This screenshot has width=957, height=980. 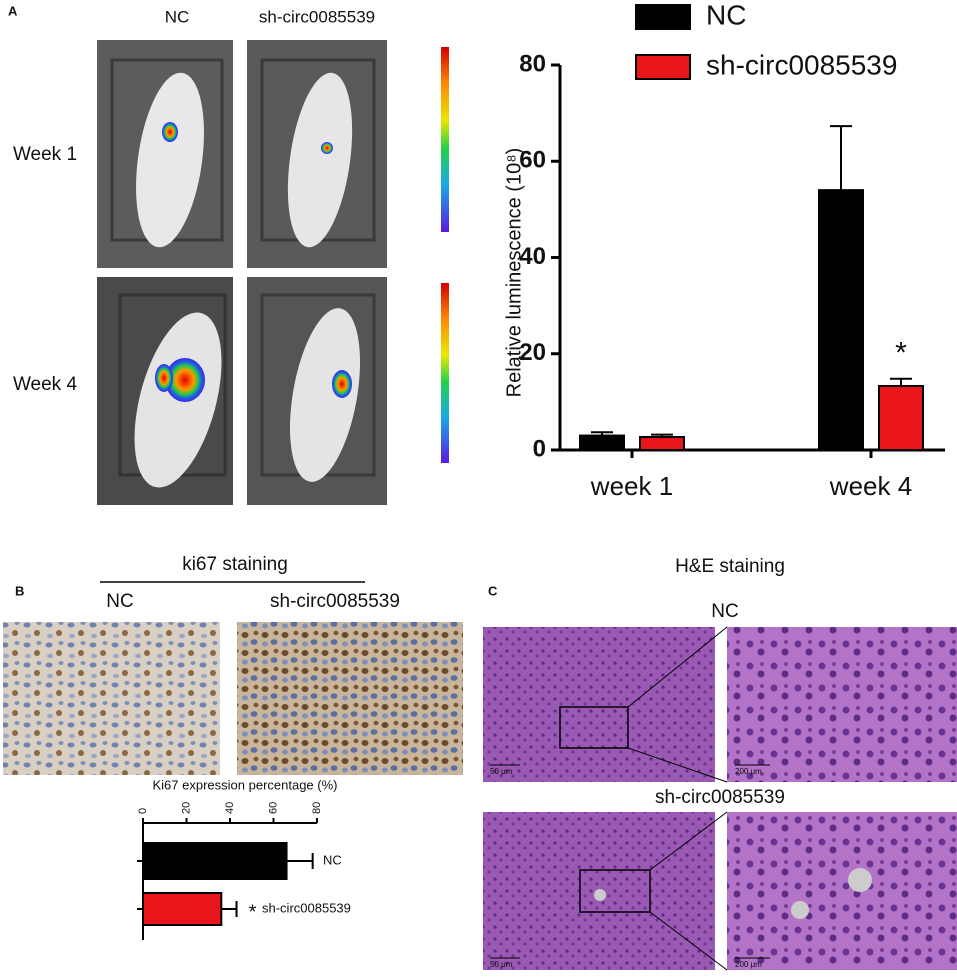 What do you see at coordinates (306, 907) in the screenshot?
I see `category-label: sh-circ0085539` at bounding box center [306, 907].